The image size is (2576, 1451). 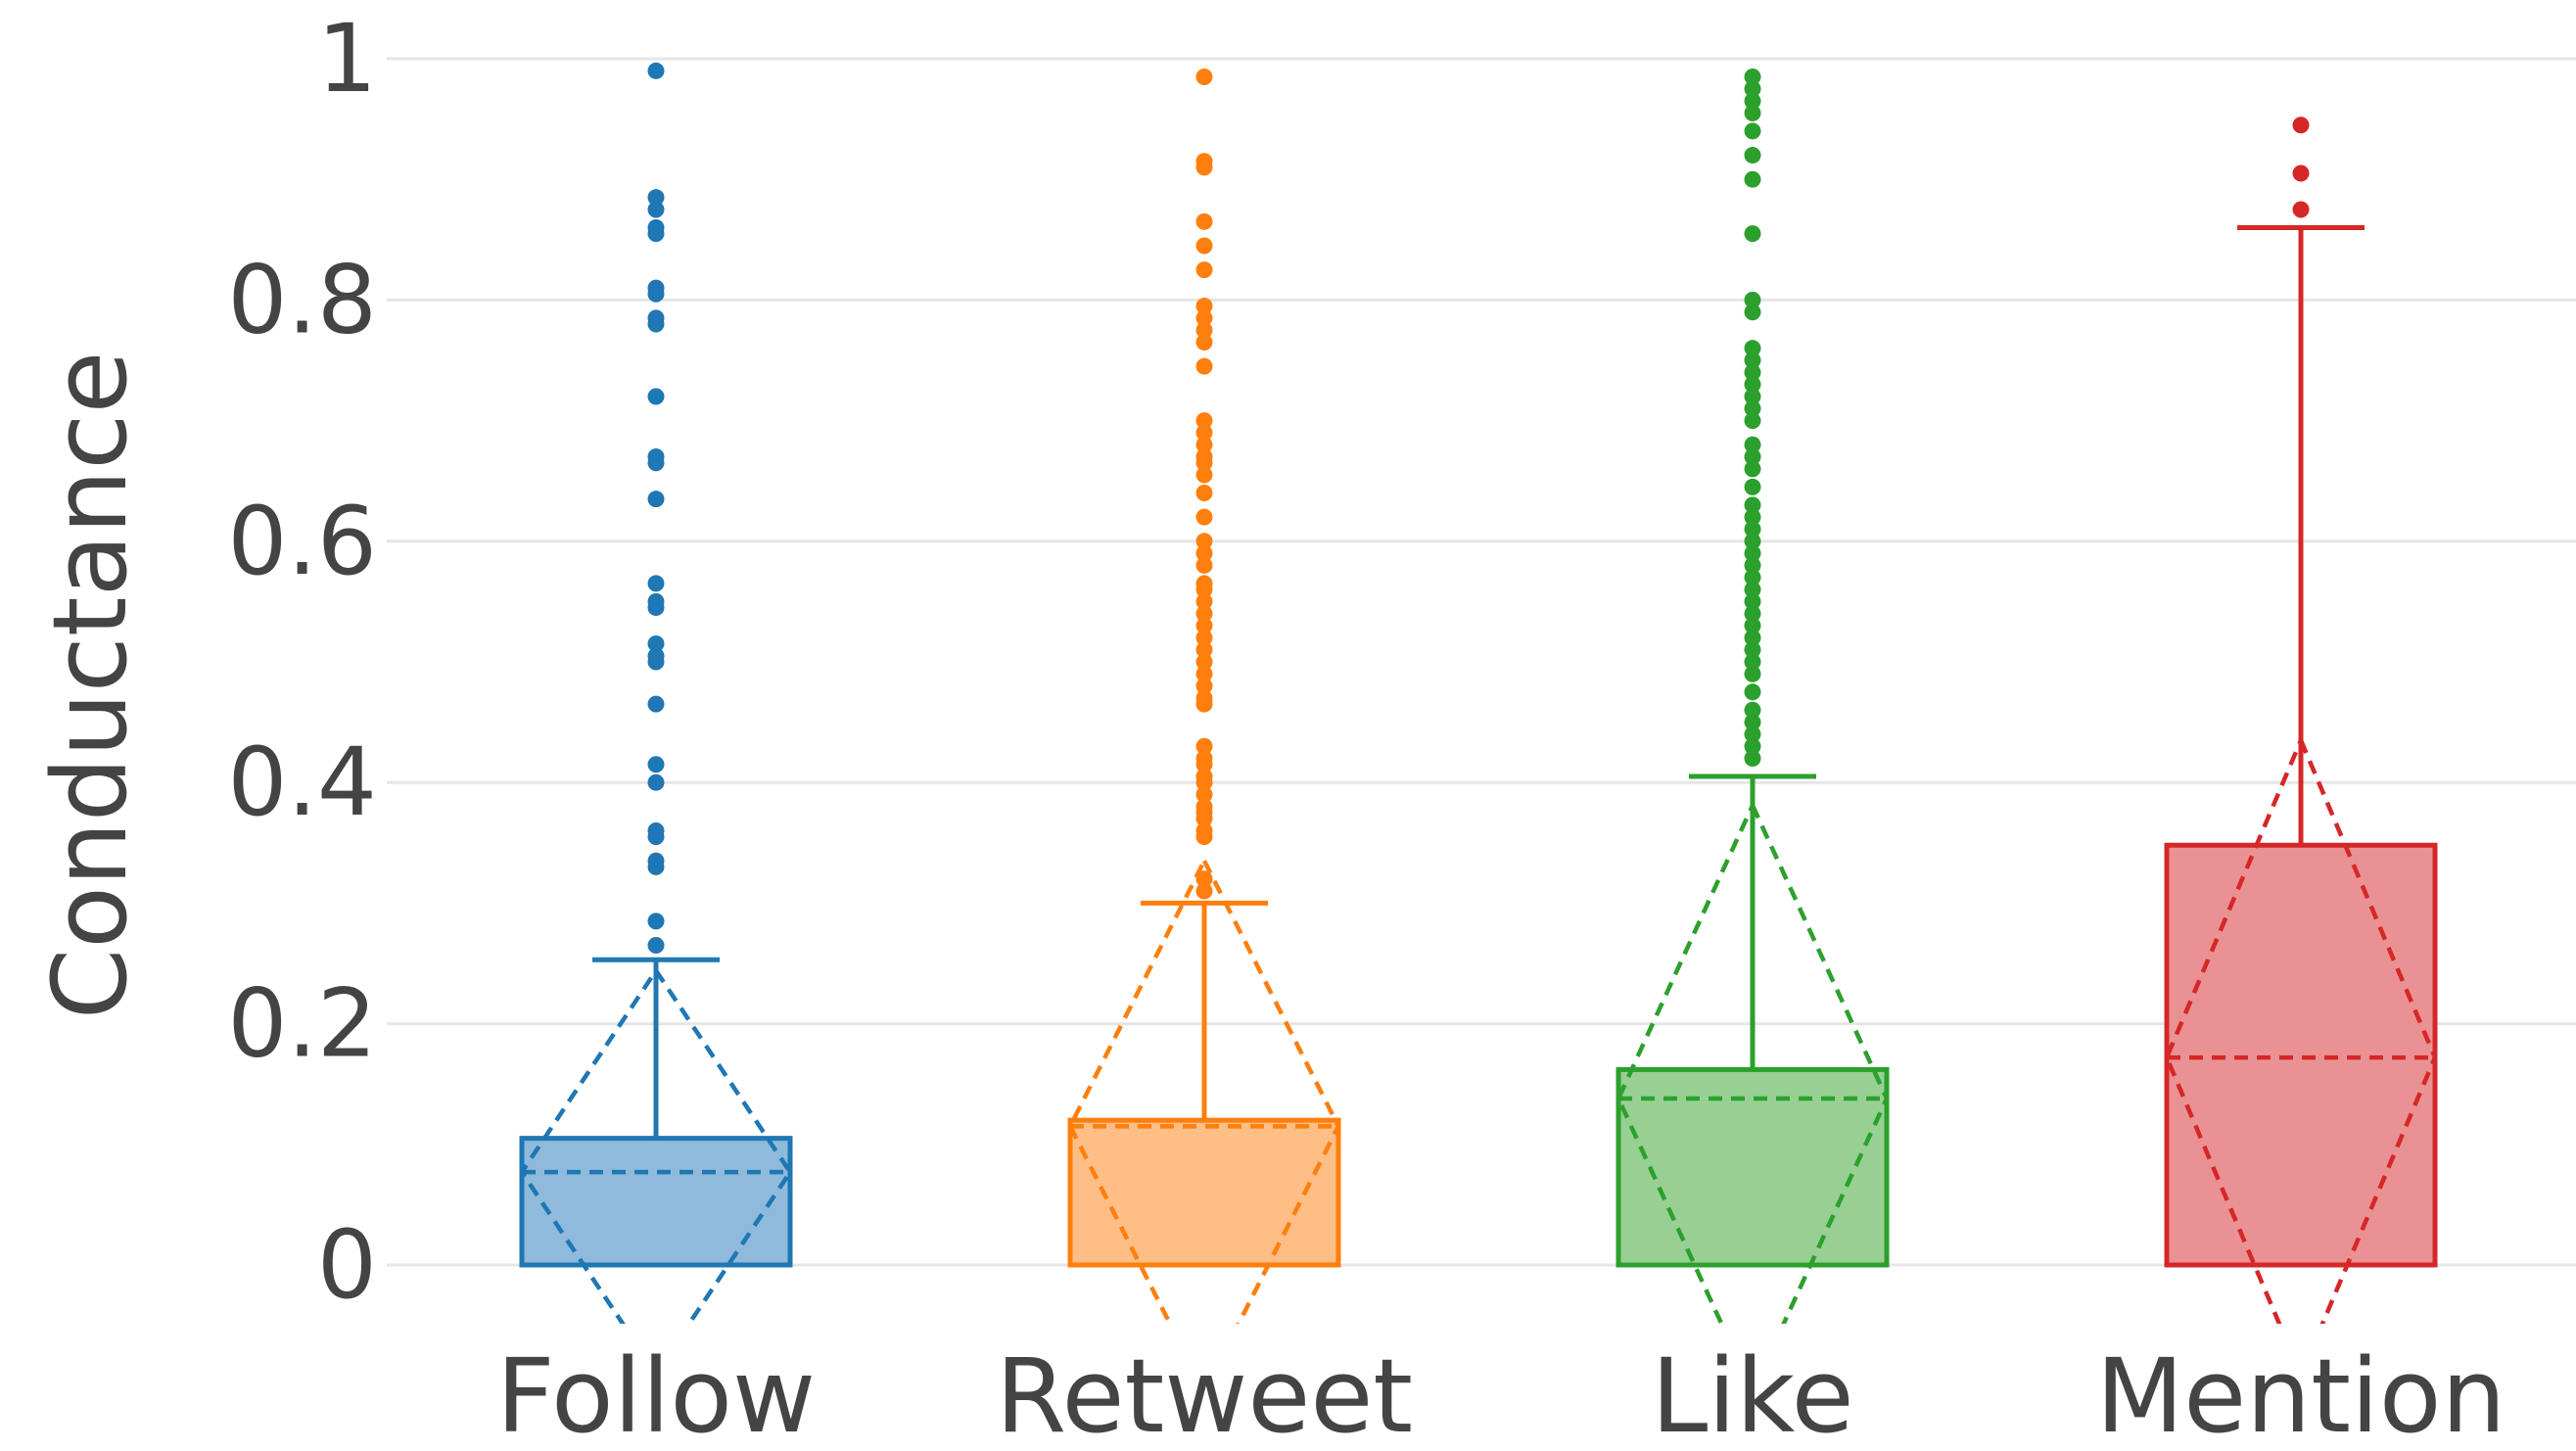 What do you see at coordinates (1204, 696) in the screenshot?
I see `box-retweet` at bounding box center [1204, 696].